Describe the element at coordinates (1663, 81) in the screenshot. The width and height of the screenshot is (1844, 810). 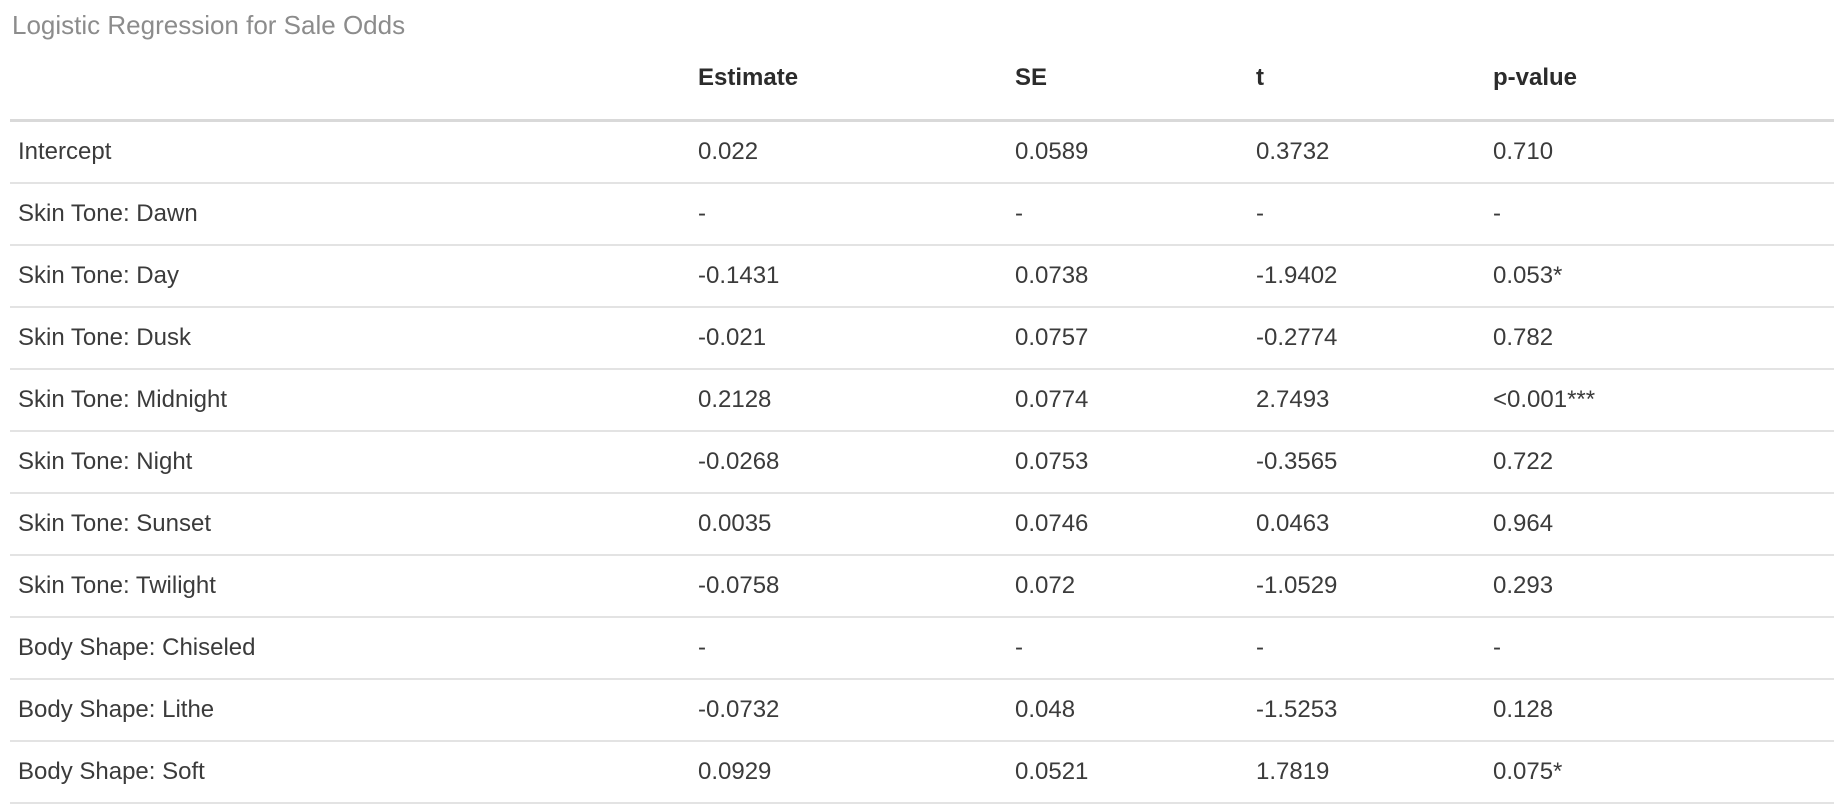
I see `header-p-value: p-value` at that location.